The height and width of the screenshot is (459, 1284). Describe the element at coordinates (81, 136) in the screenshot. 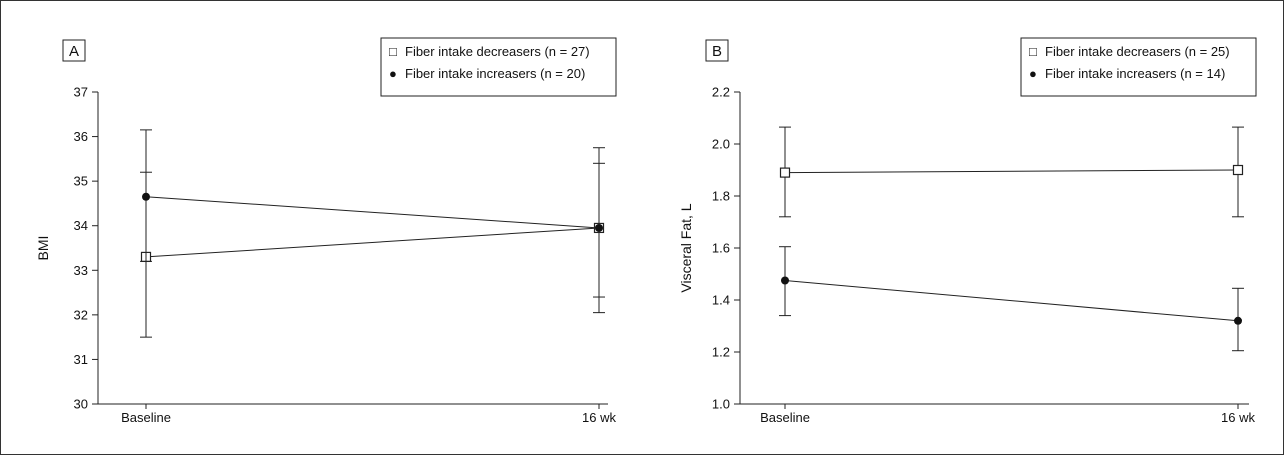

I see `y-tick-label: 36` at that location.